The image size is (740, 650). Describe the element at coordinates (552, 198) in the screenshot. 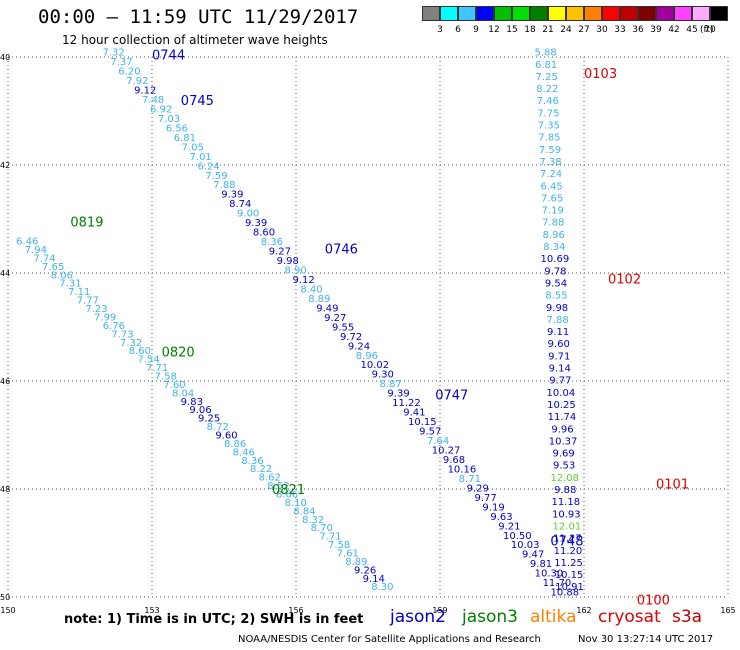

I see `wave-height-value: 7.65` at that location.